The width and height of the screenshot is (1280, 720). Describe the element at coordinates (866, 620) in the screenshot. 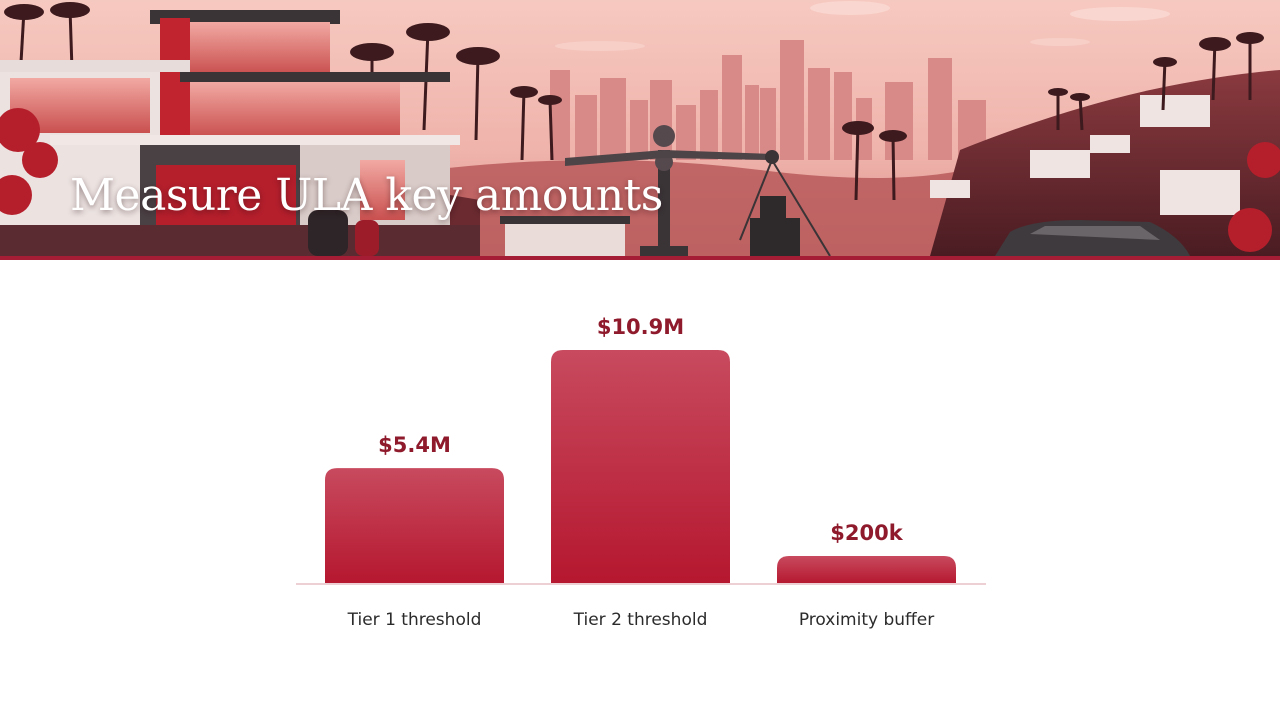

I see `category-label: Proximity buffer` at that location.